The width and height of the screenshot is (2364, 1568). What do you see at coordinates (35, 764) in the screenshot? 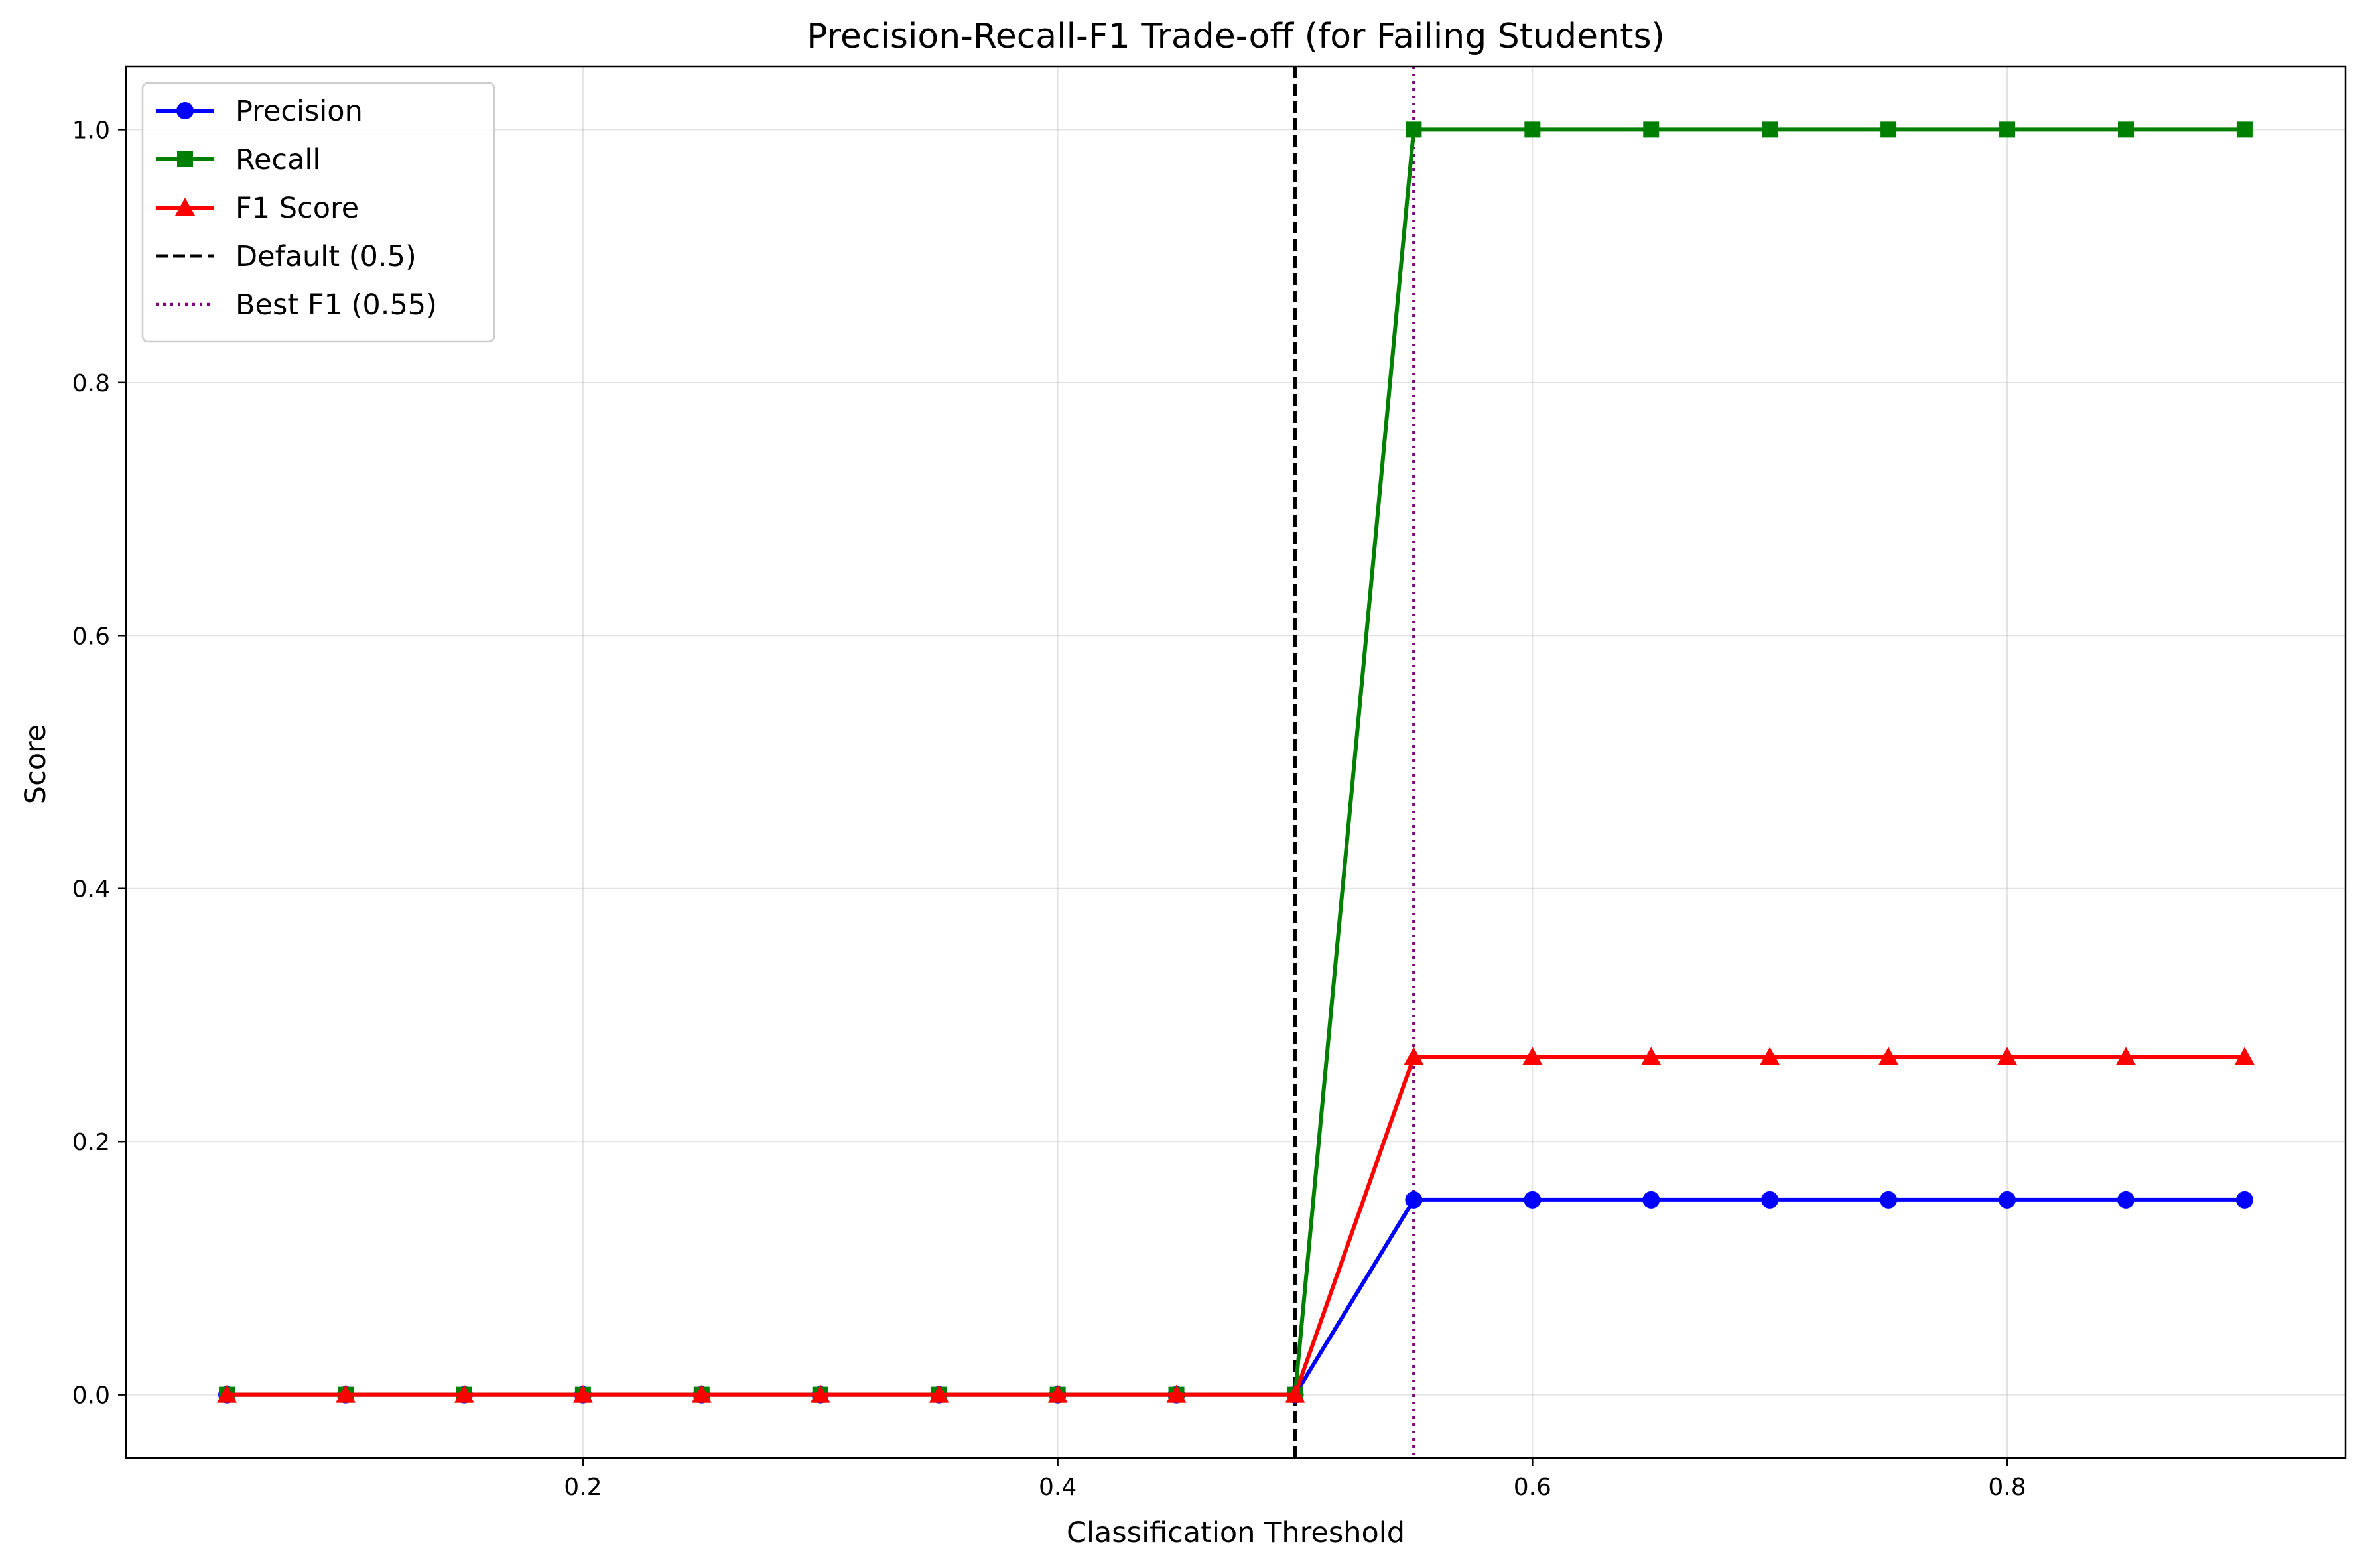
I see `y-axis-label: Score` at bounding box center [35, 764].